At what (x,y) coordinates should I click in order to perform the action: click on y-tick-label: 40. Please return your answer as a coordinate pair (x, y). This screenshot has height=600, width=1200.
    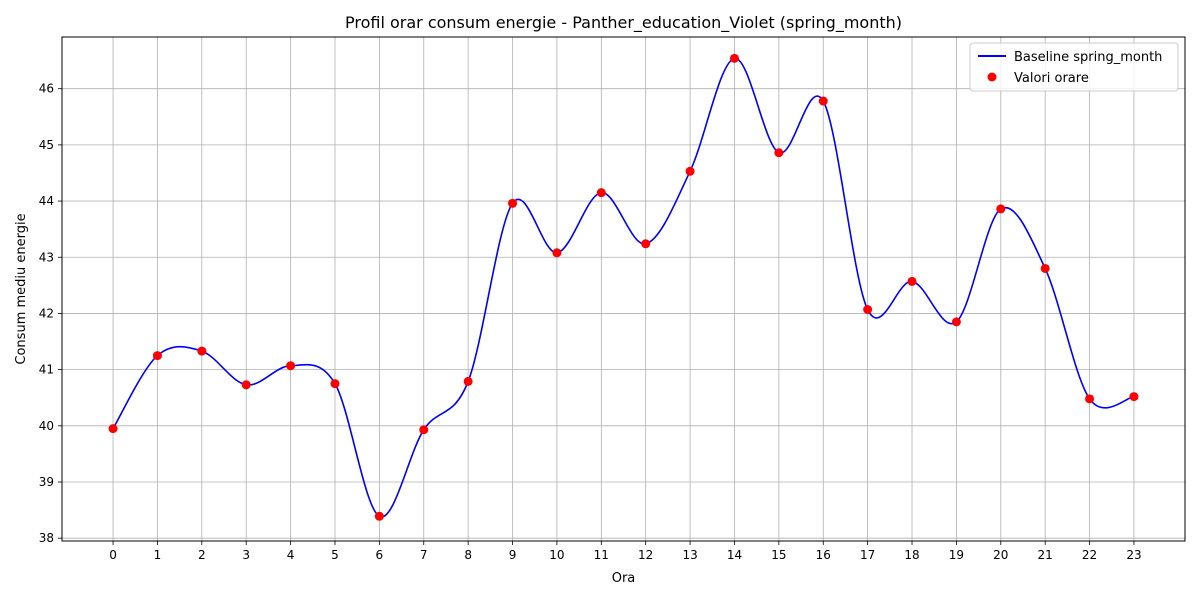
    Looking at the image, I should click on (46, 426).